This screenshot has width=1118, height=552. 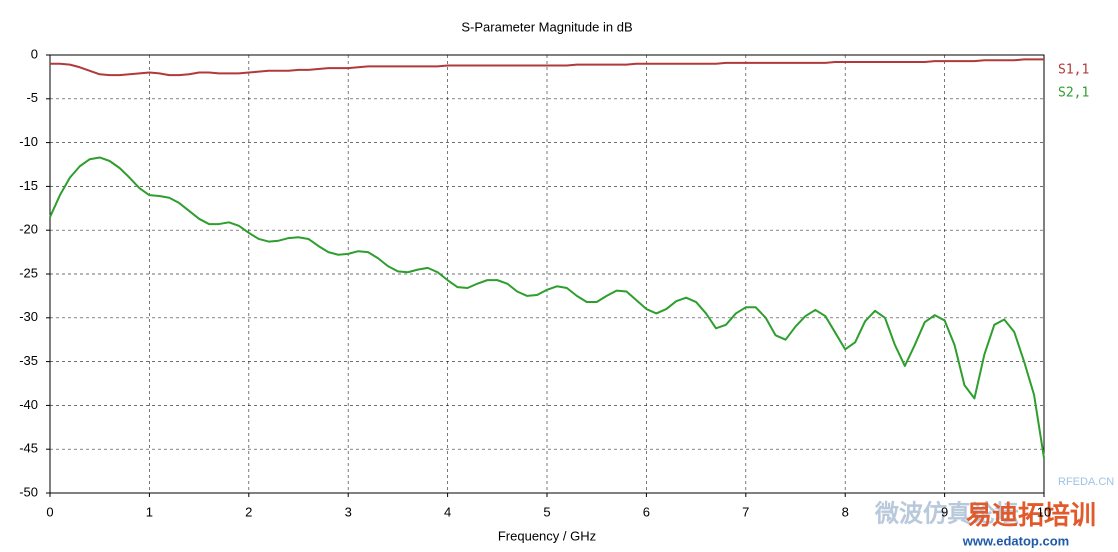 What do you see at coordinates (28, 185) in the screenshot?
I see `y-tick-label: -15` at bounding box center [28, 185].